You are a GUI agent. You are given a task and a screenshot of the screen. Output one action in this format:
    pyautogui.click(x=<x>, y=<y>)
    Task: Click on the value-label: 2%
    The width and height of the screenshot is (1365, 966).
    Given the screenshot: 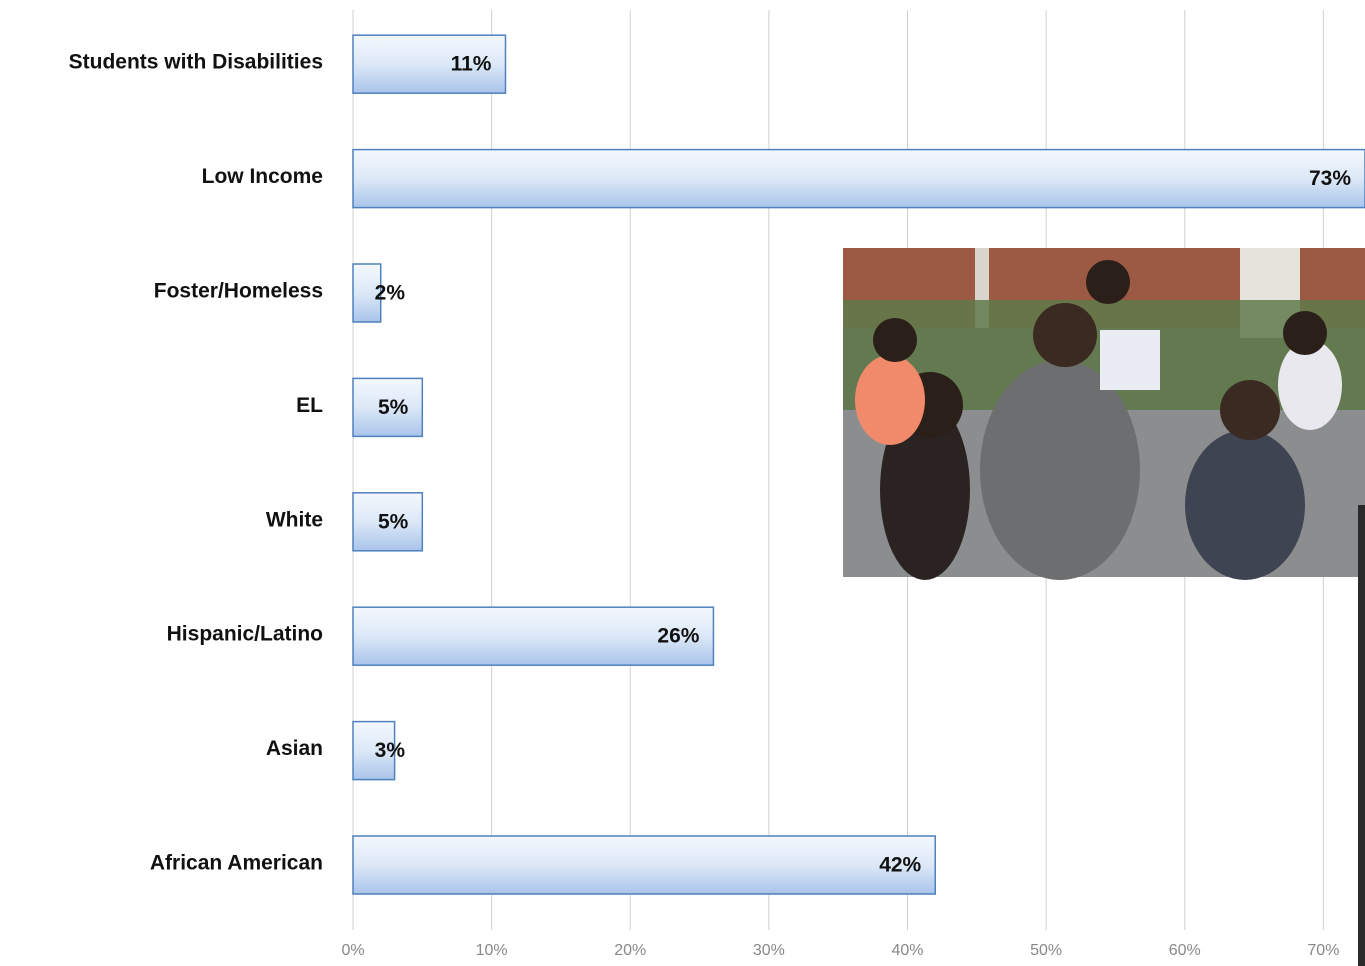 What is the action you would take?
    pyautogui.click(x=390, y=293)
    